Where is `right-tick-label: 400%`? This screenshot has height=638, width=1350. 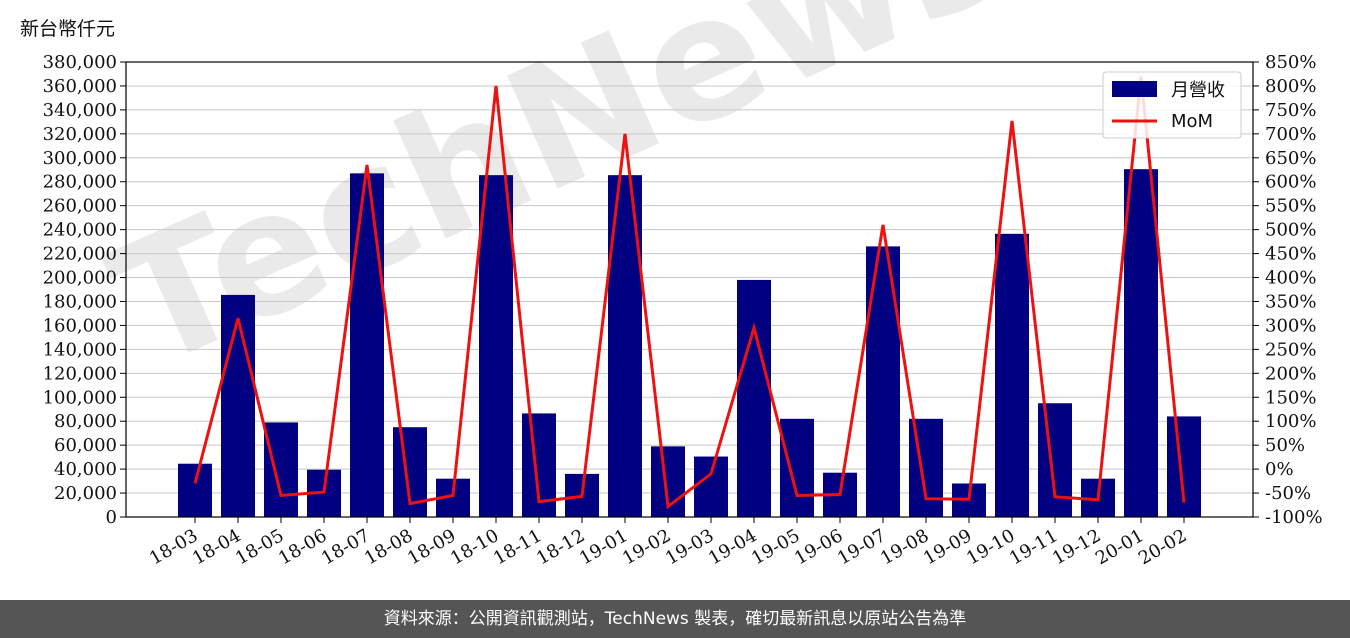
right-tick-label: 400% is located at coordinates (1290, 278).